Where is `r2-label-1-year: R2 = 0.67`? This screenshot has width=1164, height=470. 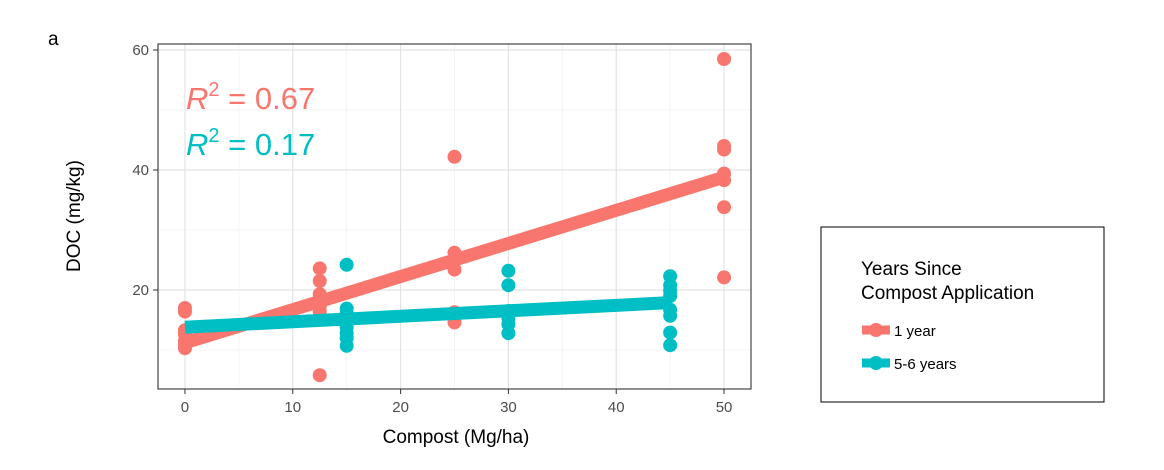 r2-label-1-year: R2 = 0.67 is located at coordinates (250, 97).